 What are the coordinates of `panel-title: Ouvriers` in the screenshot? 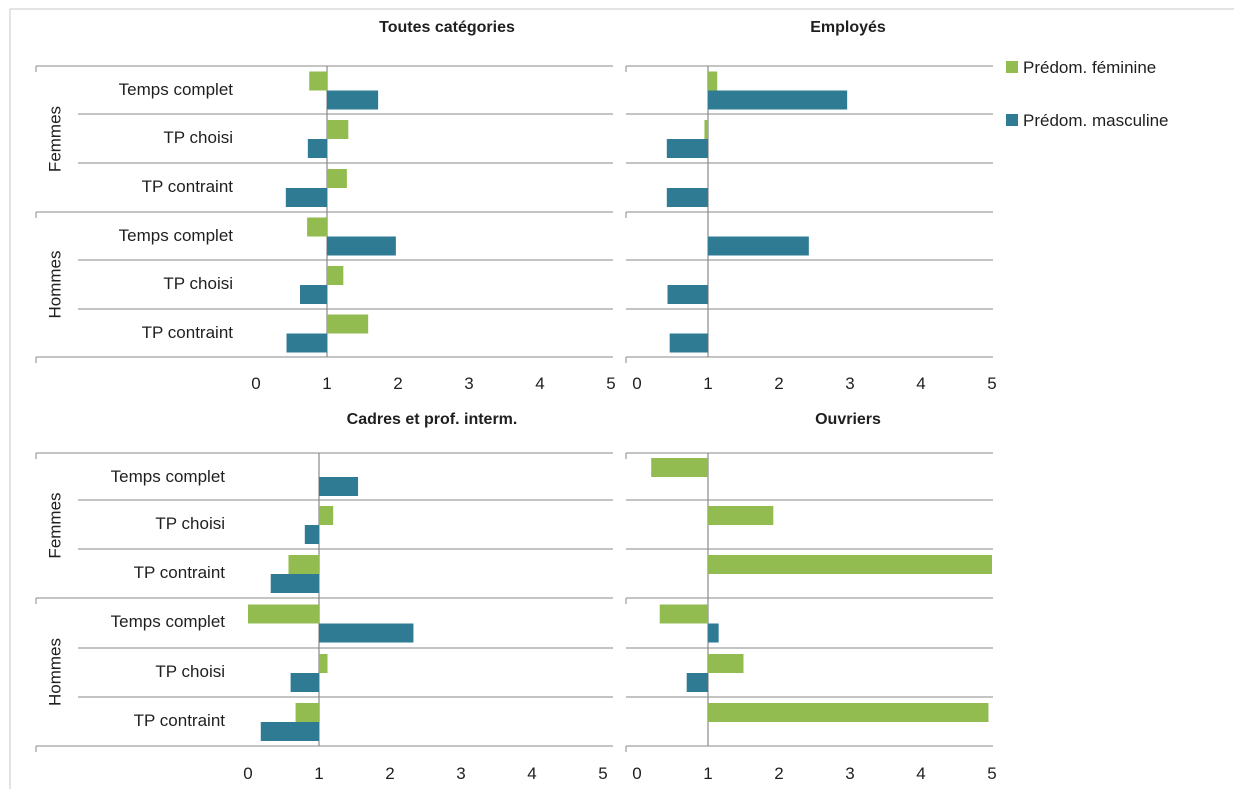 It's located at (848, 419).